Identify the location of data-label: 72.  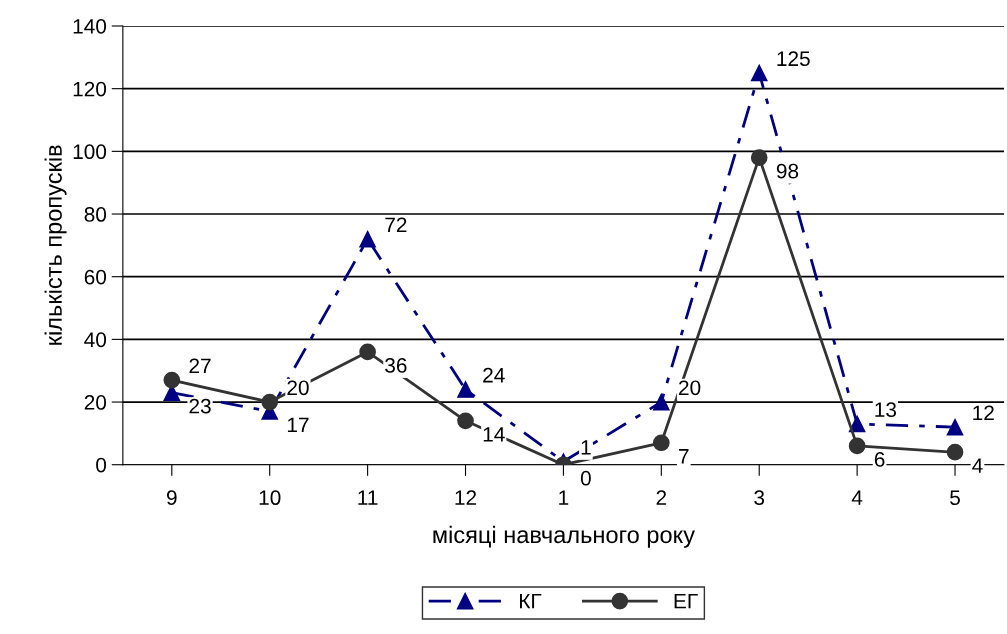
(396, 224).